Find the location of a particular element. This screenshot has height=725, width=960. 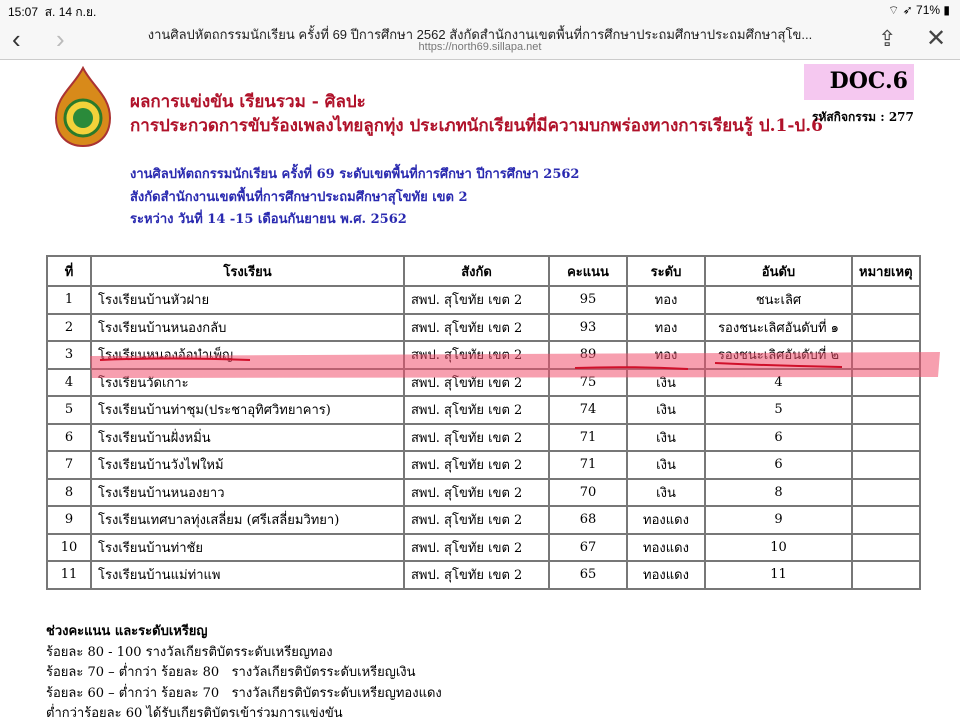

cell-score: 93 is located at coordinates (588, 327).